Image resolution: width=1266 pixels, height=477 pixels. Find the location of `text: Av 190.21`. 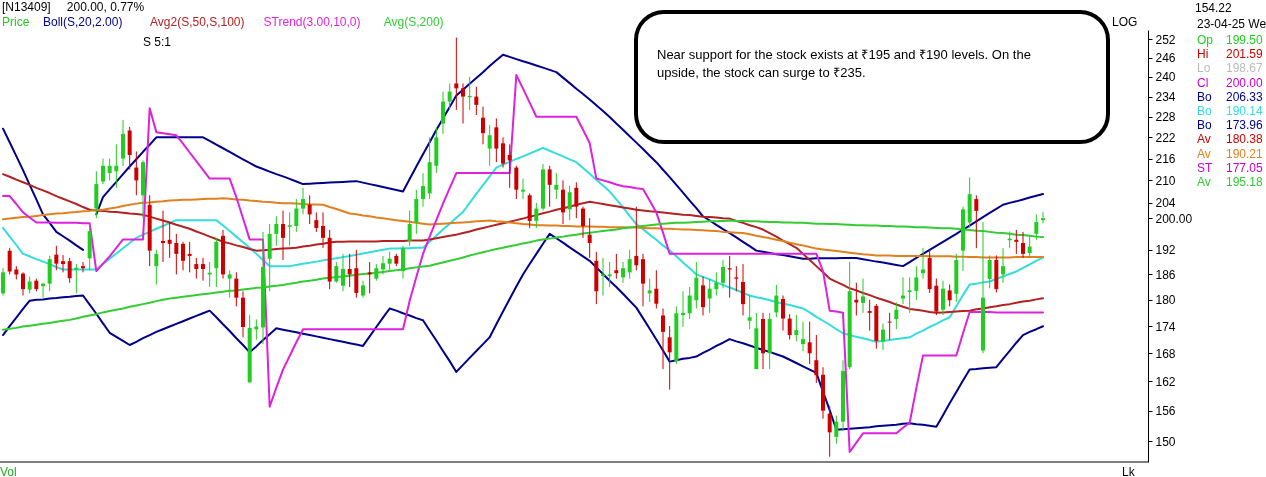

text: Av 190.21 is located at coordinates (1230, 153).